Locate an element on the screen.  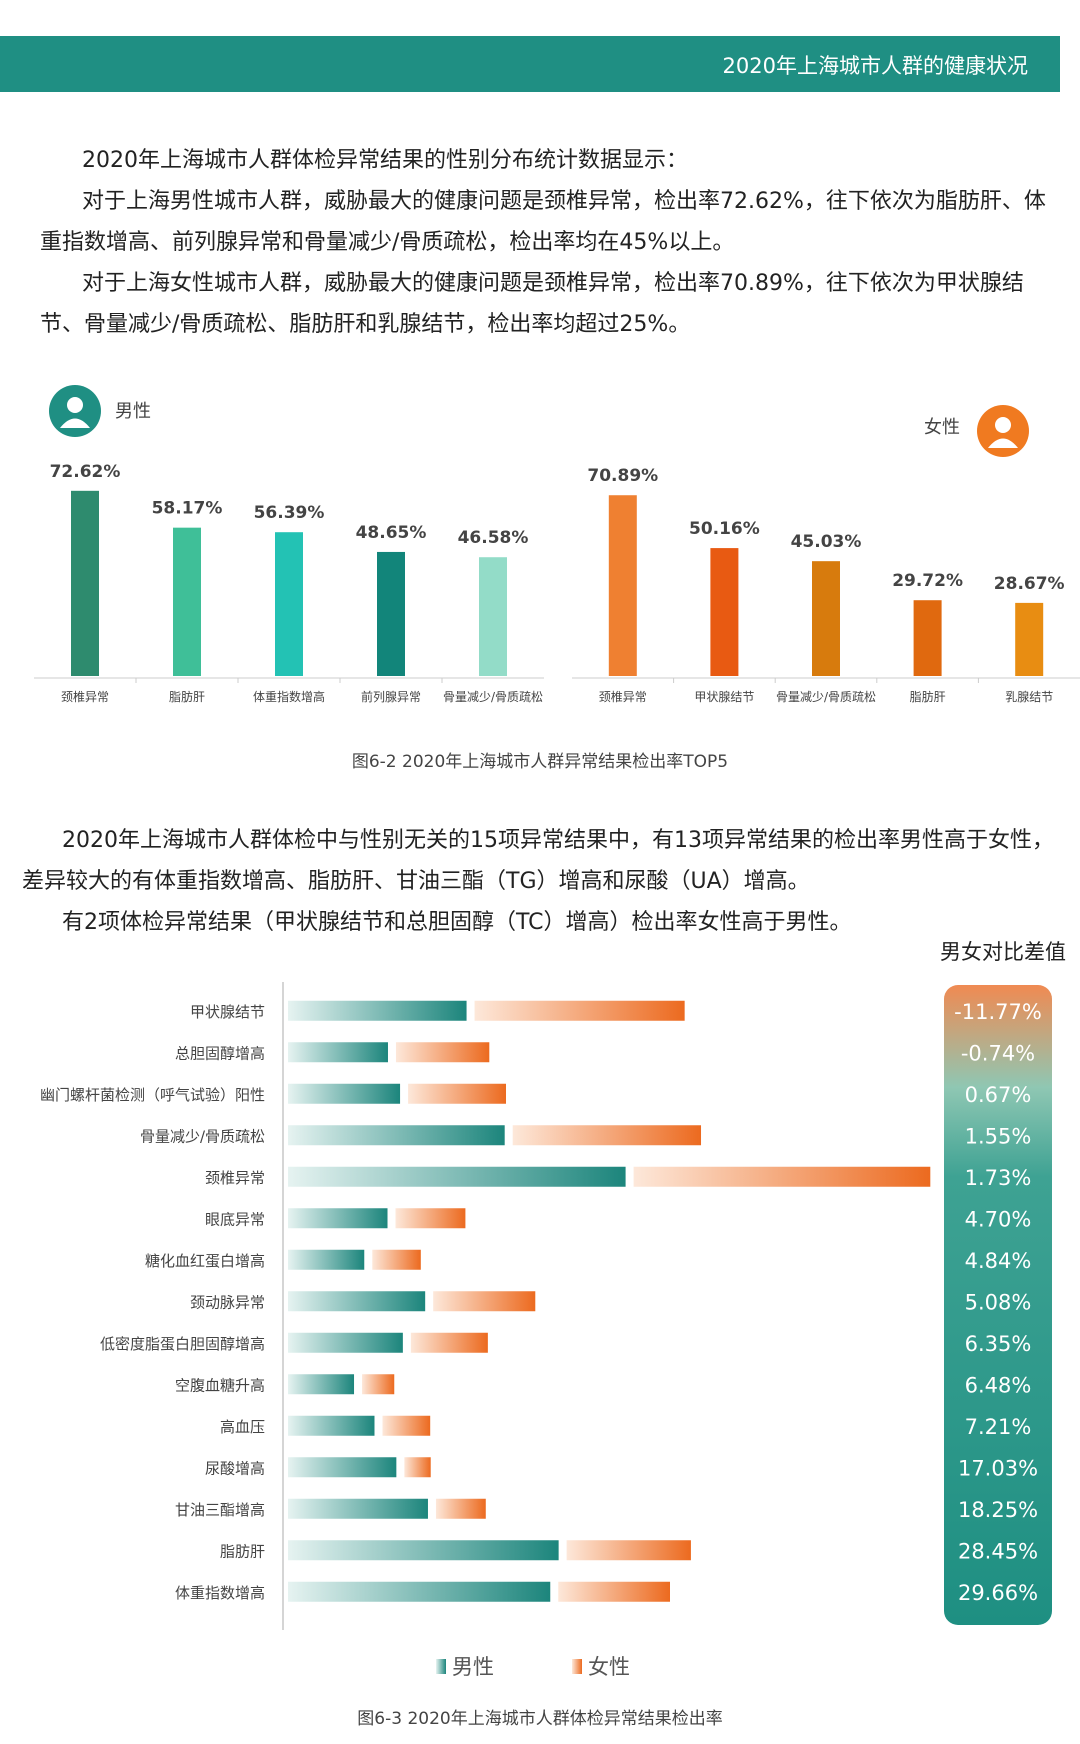
male-user-icon is located at coordinates (75, 411).